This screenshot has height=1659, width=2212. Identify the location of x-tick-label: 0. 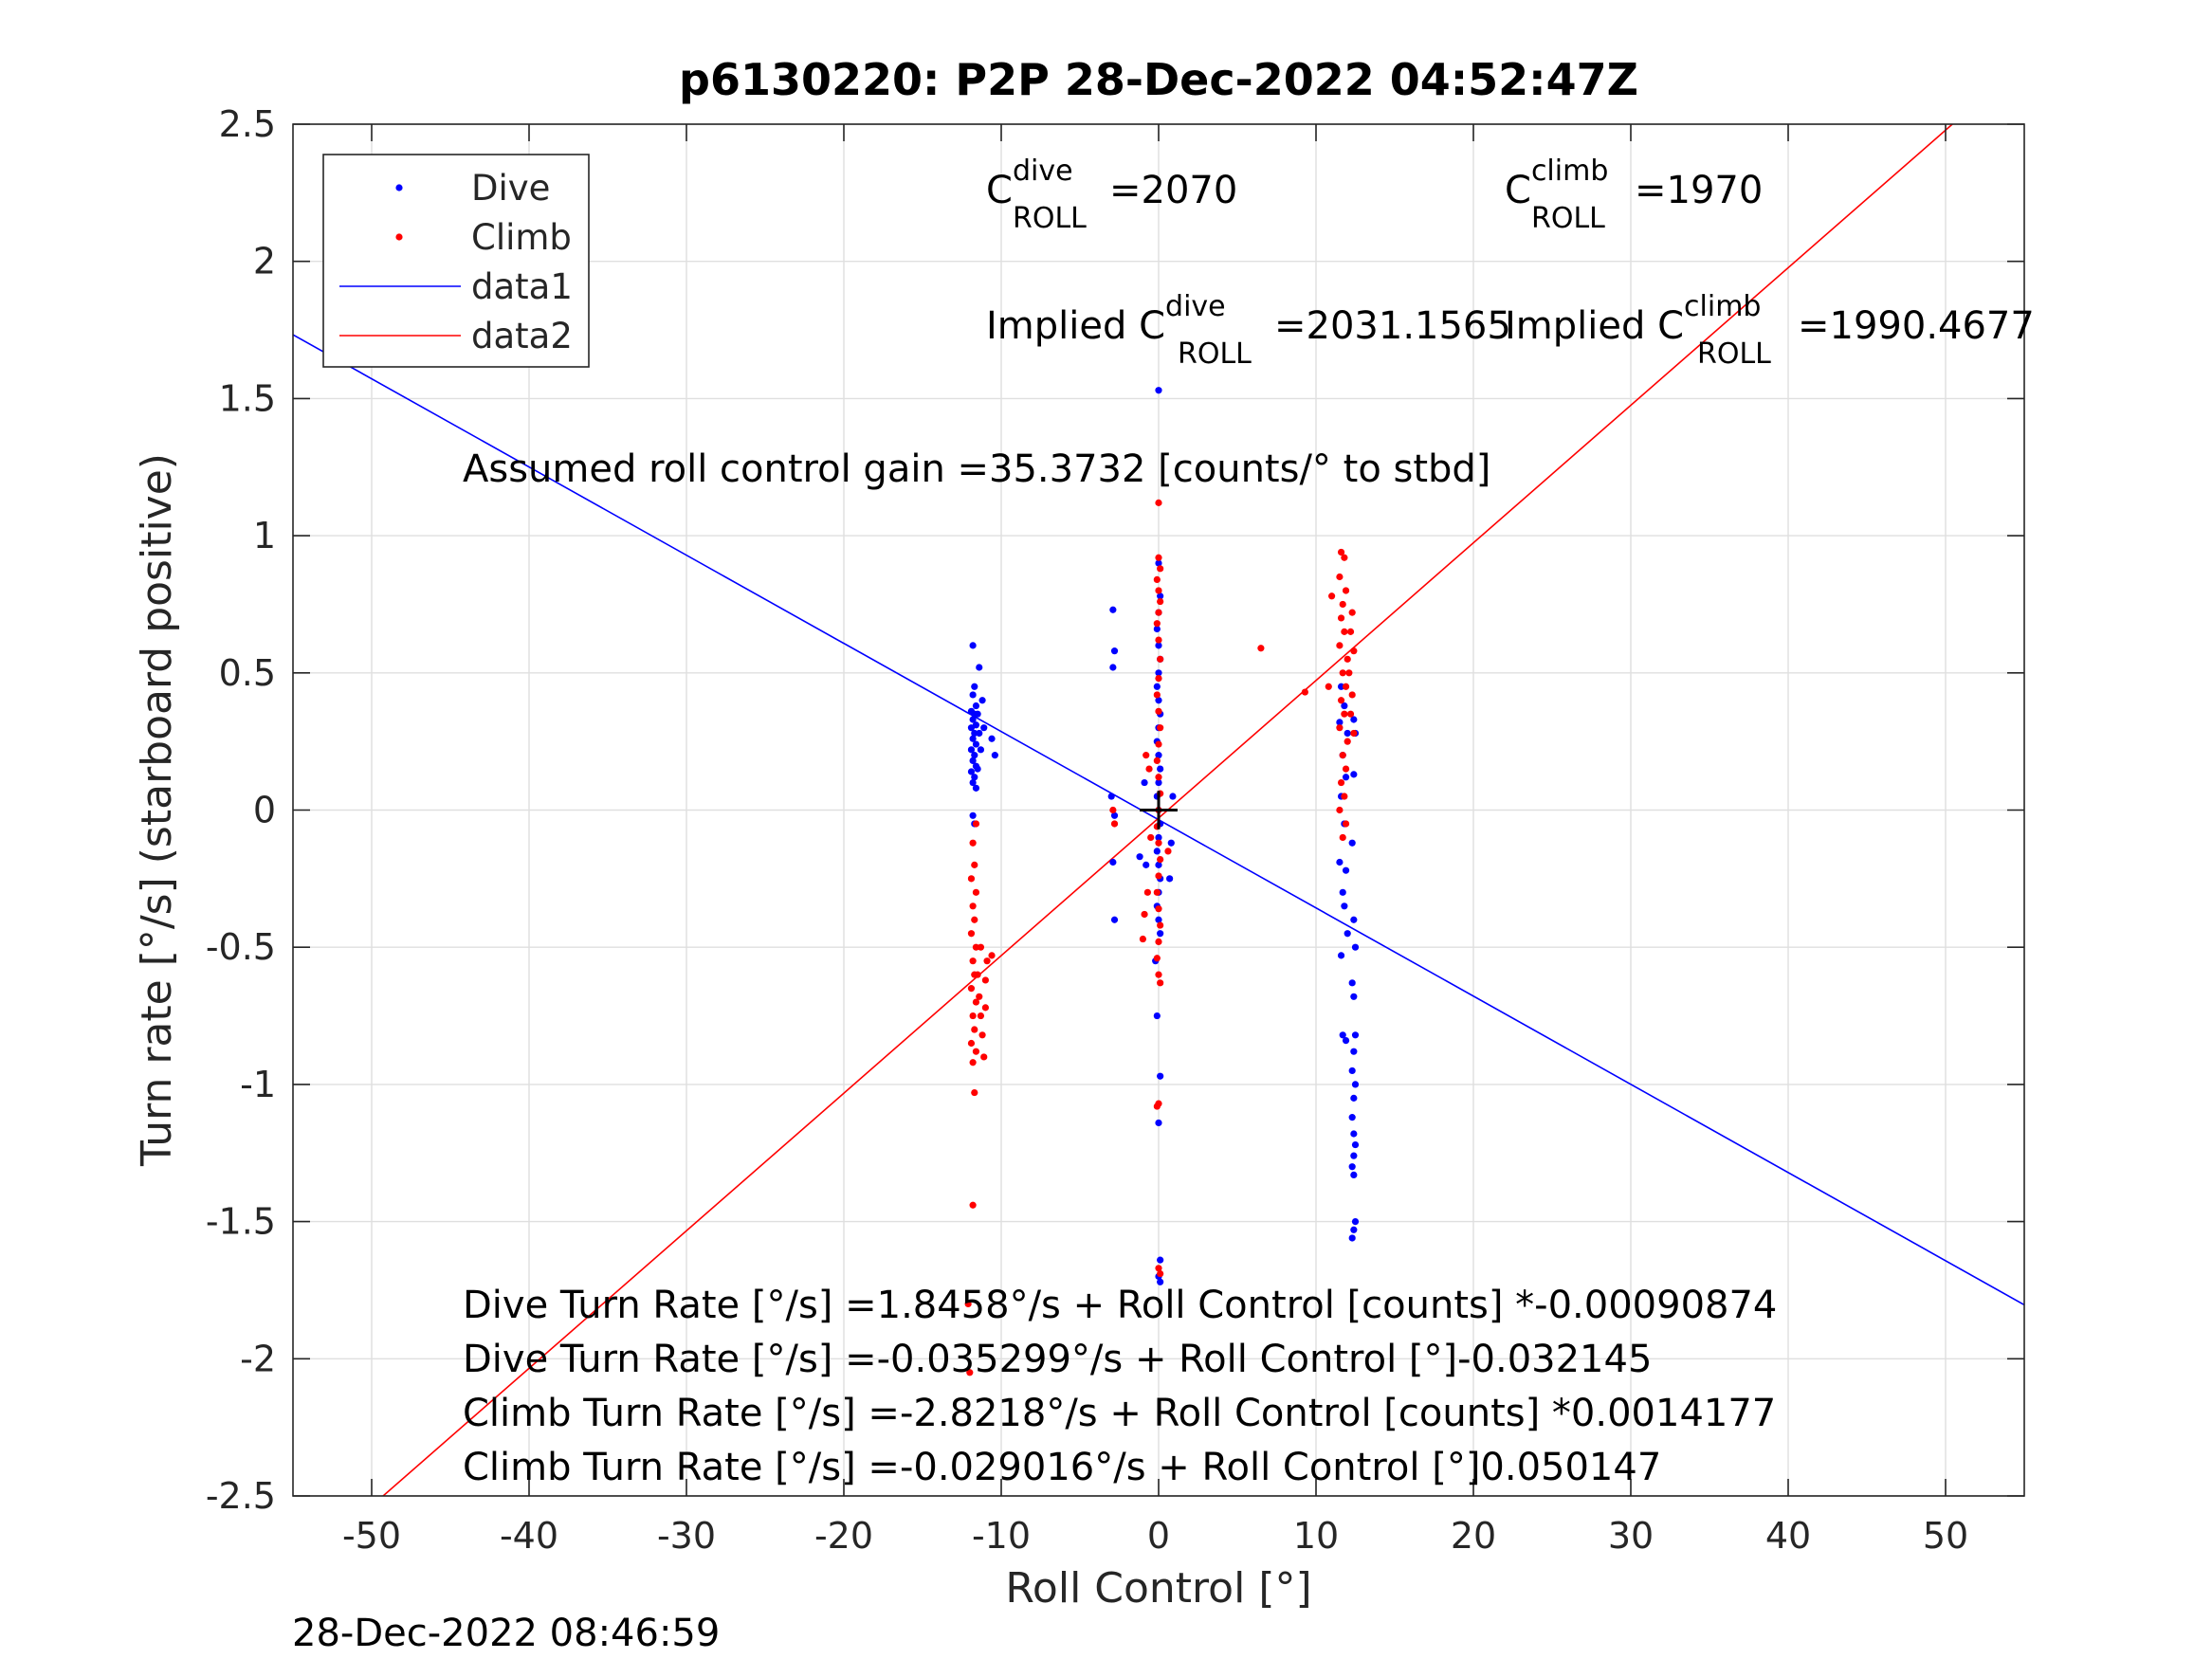
(1158, 1536).